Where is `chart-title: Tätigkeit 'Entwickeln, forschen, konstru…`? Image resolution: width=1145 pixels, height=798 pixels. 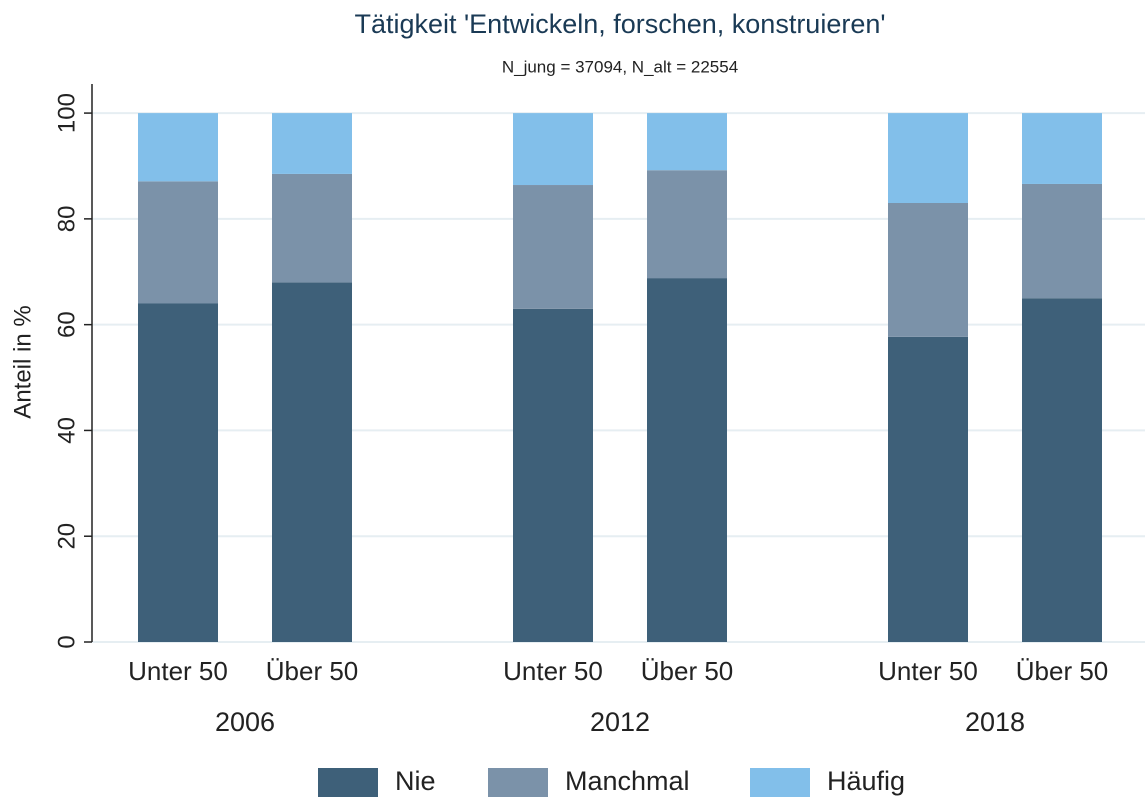 chart-title: Tätigkeit 'Entwickeln, forschen, konstru… is located at coordinates (619, 24).